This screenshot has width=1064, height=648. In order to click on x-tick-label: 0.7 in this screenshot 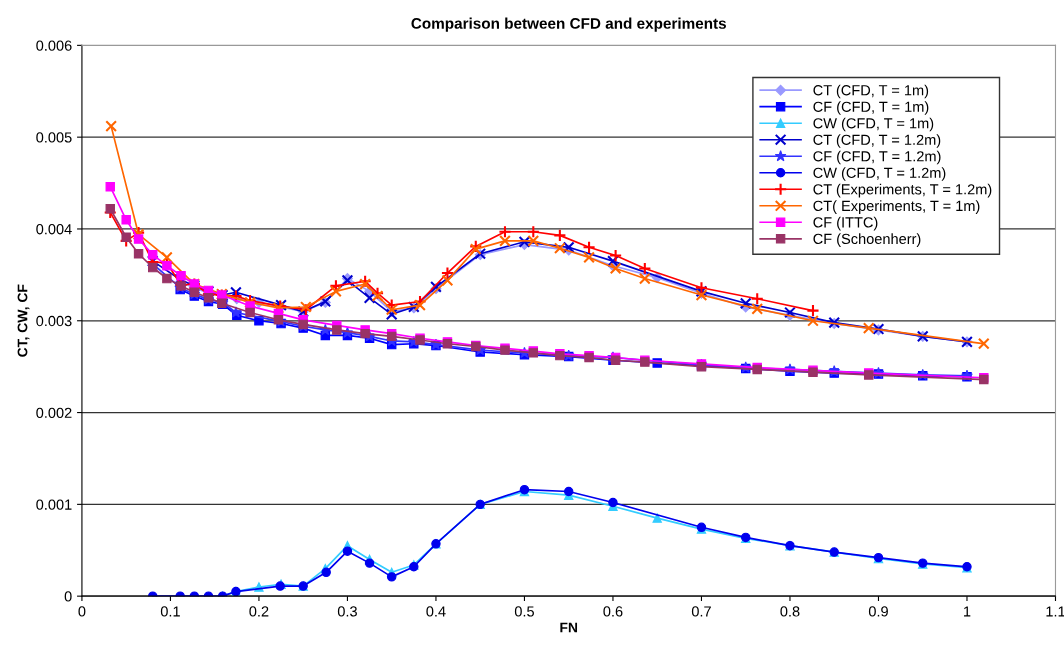, I will do `click(701, 611)`.